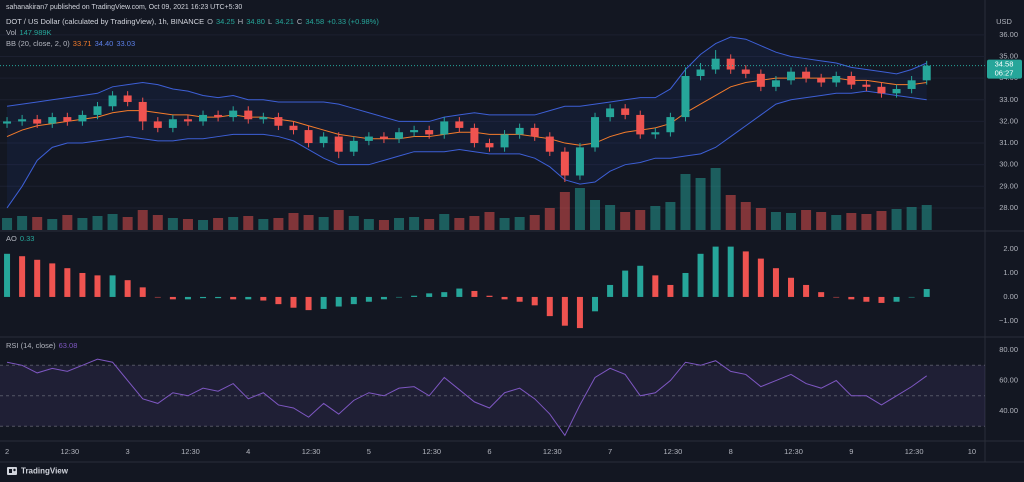 The height and width of the screenshot is (482, 1024). I want to click on y-tick-label: 0.00, so click(1010, 296).